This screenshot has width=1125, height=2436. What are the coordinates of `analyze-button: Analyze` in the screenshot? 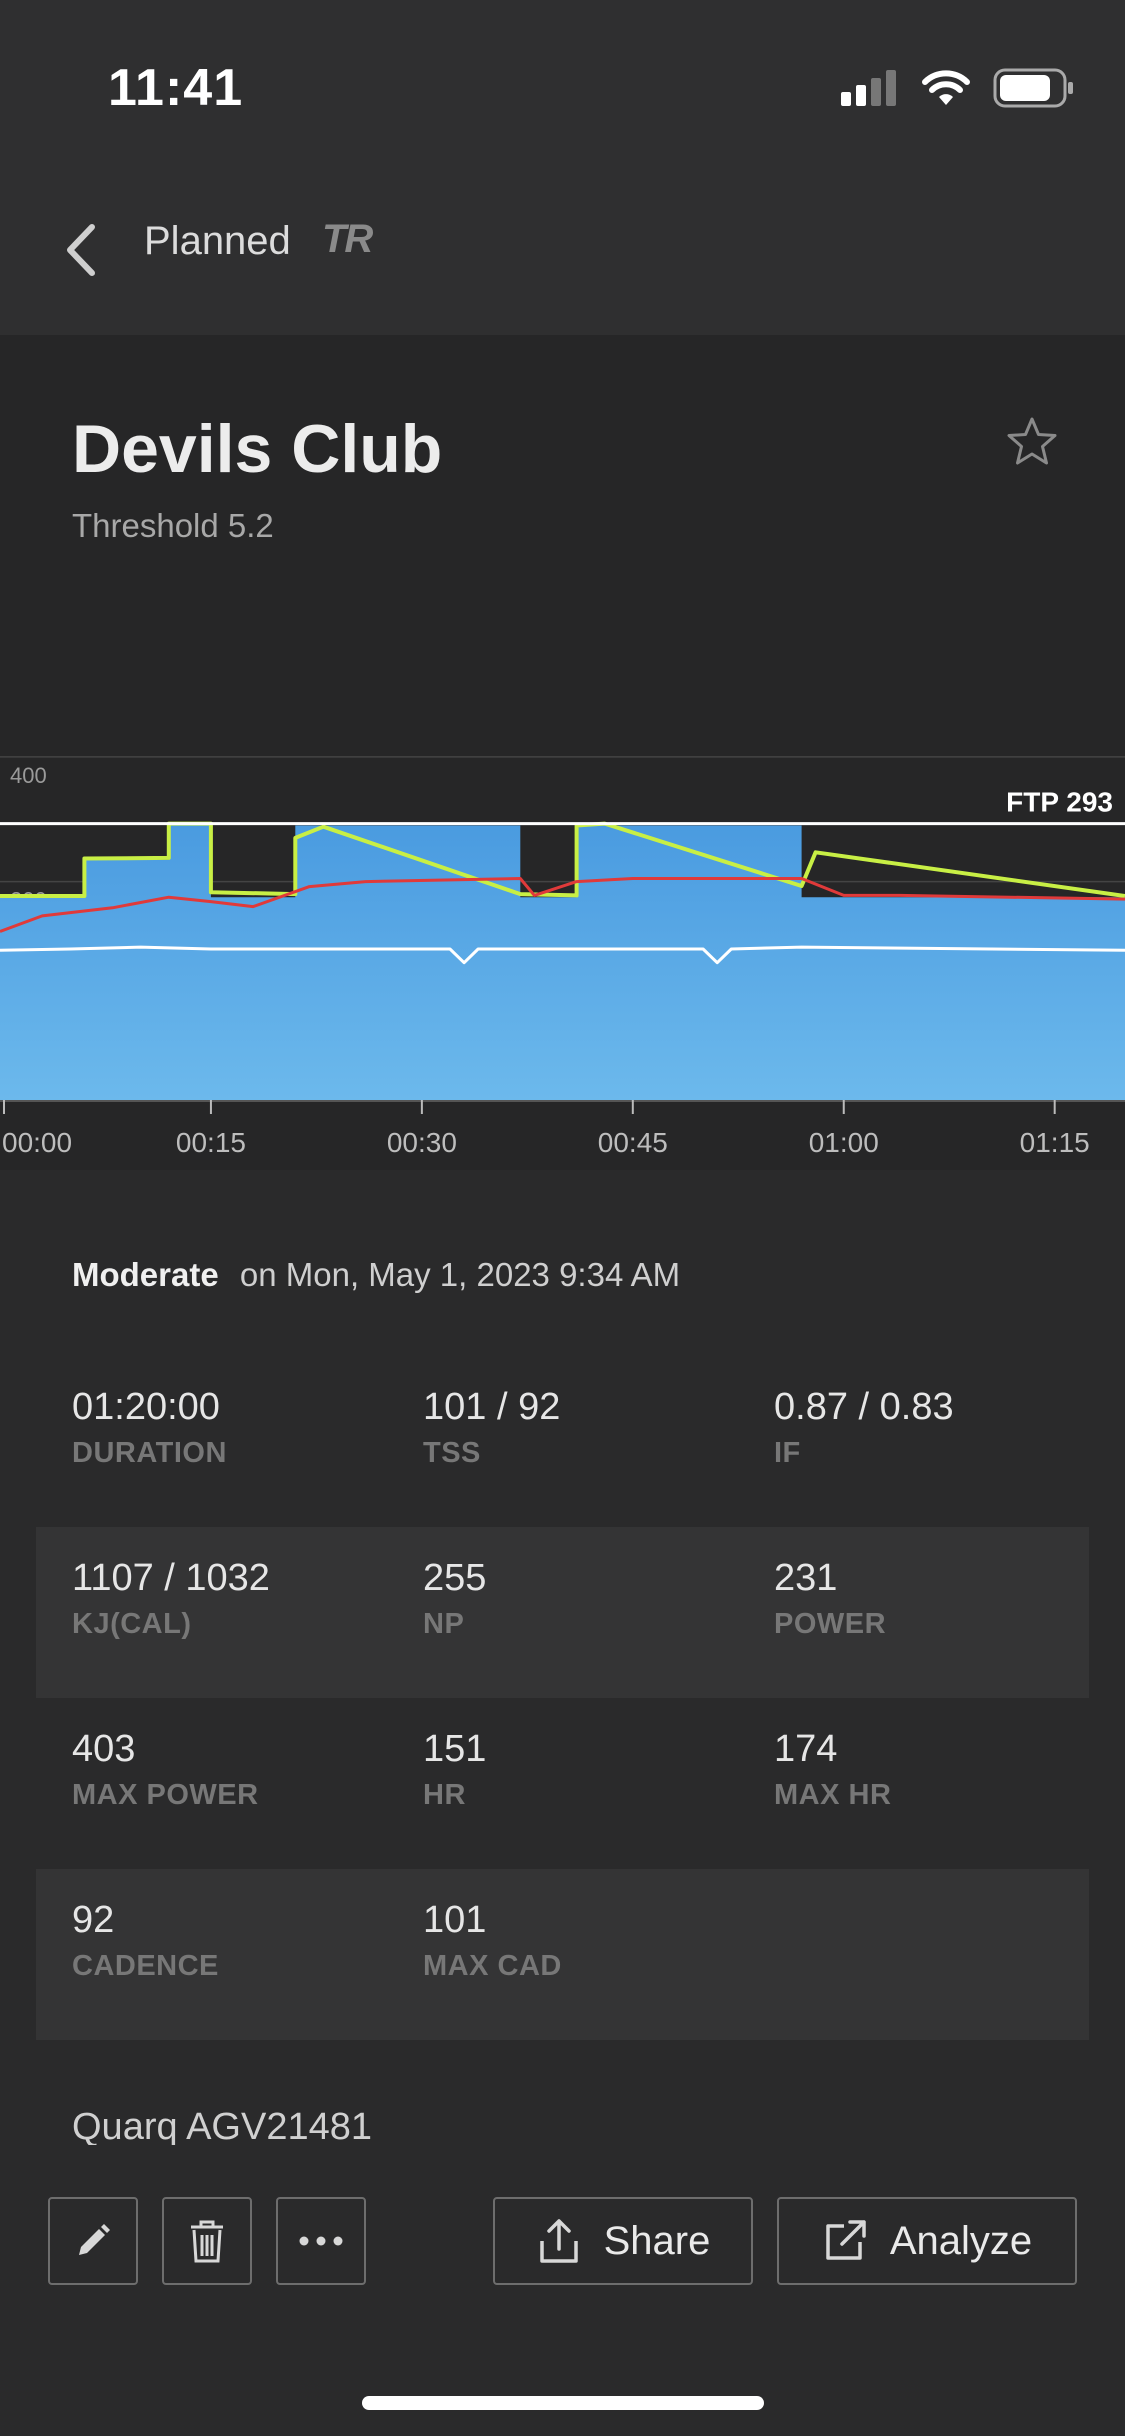 It's located at (927, 2241).